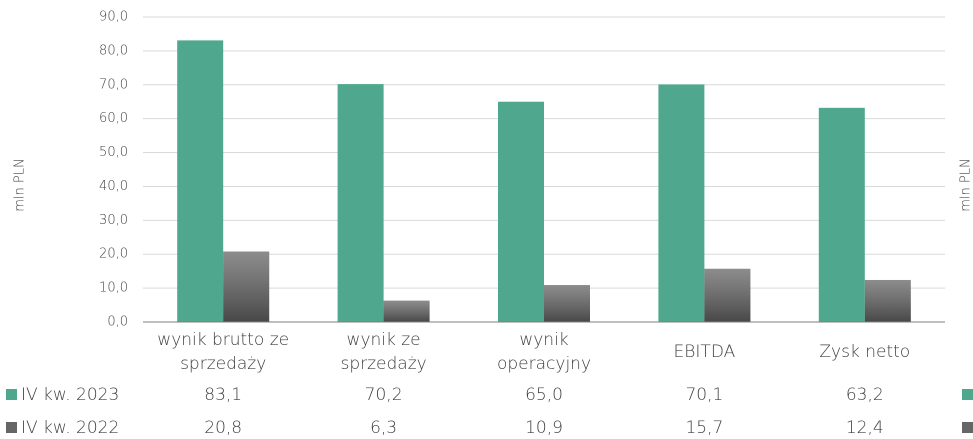 This screenshot has height=439, width=973. What do you see at coordinates (704, 428) in the screenshot?
I see `data-label: 15,7` at bounding box center [704, 428].